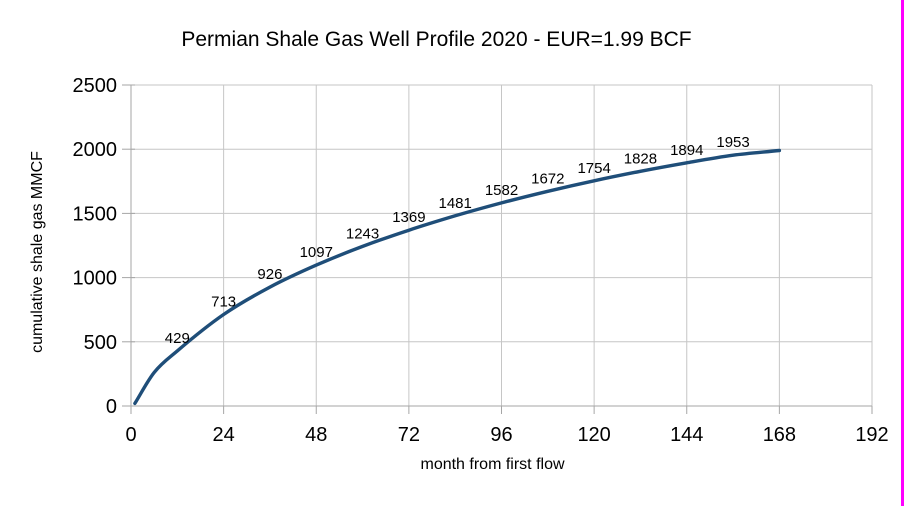  I want to click on data-label: 1672, so click(547, 178).